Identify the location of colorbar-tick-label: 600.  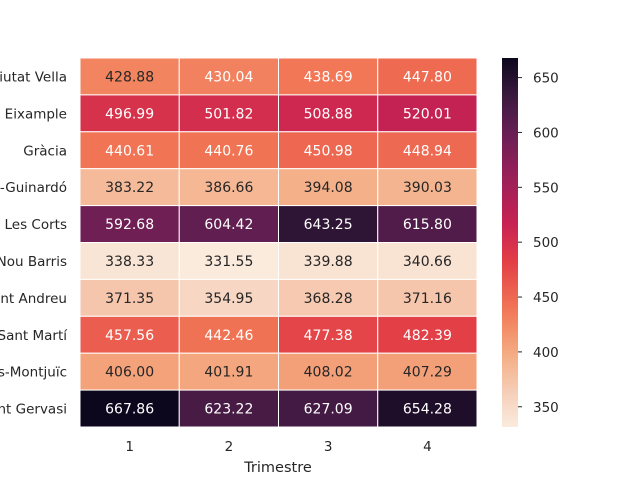
(546, 133).